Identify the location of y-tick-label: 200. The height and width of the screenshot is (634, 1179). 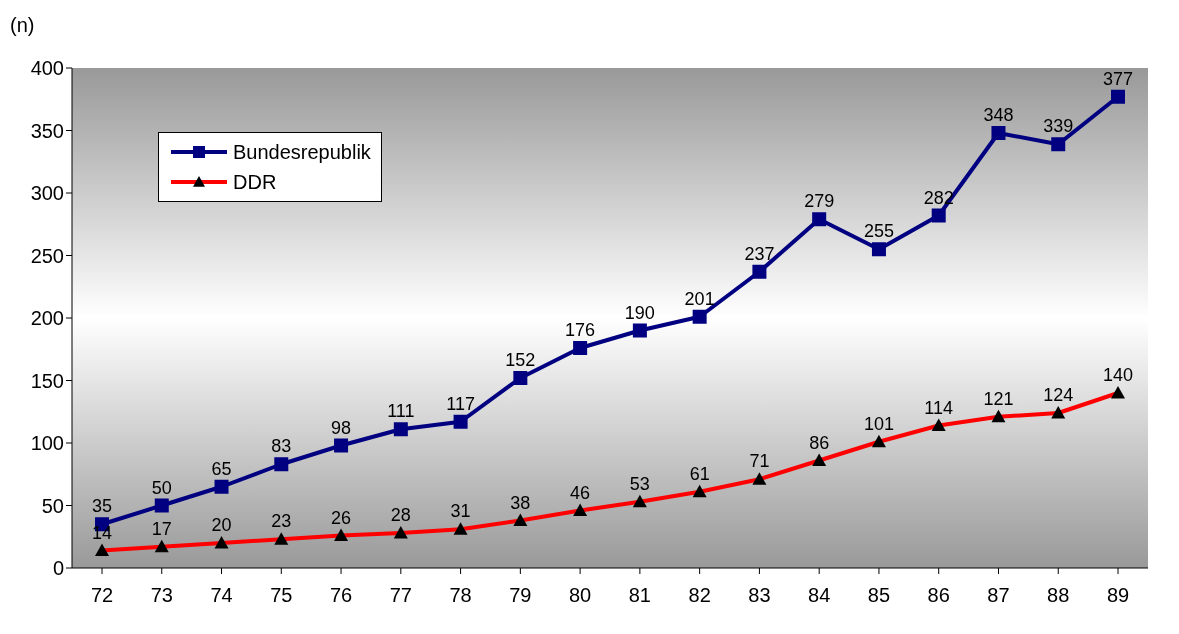
(47, 318).